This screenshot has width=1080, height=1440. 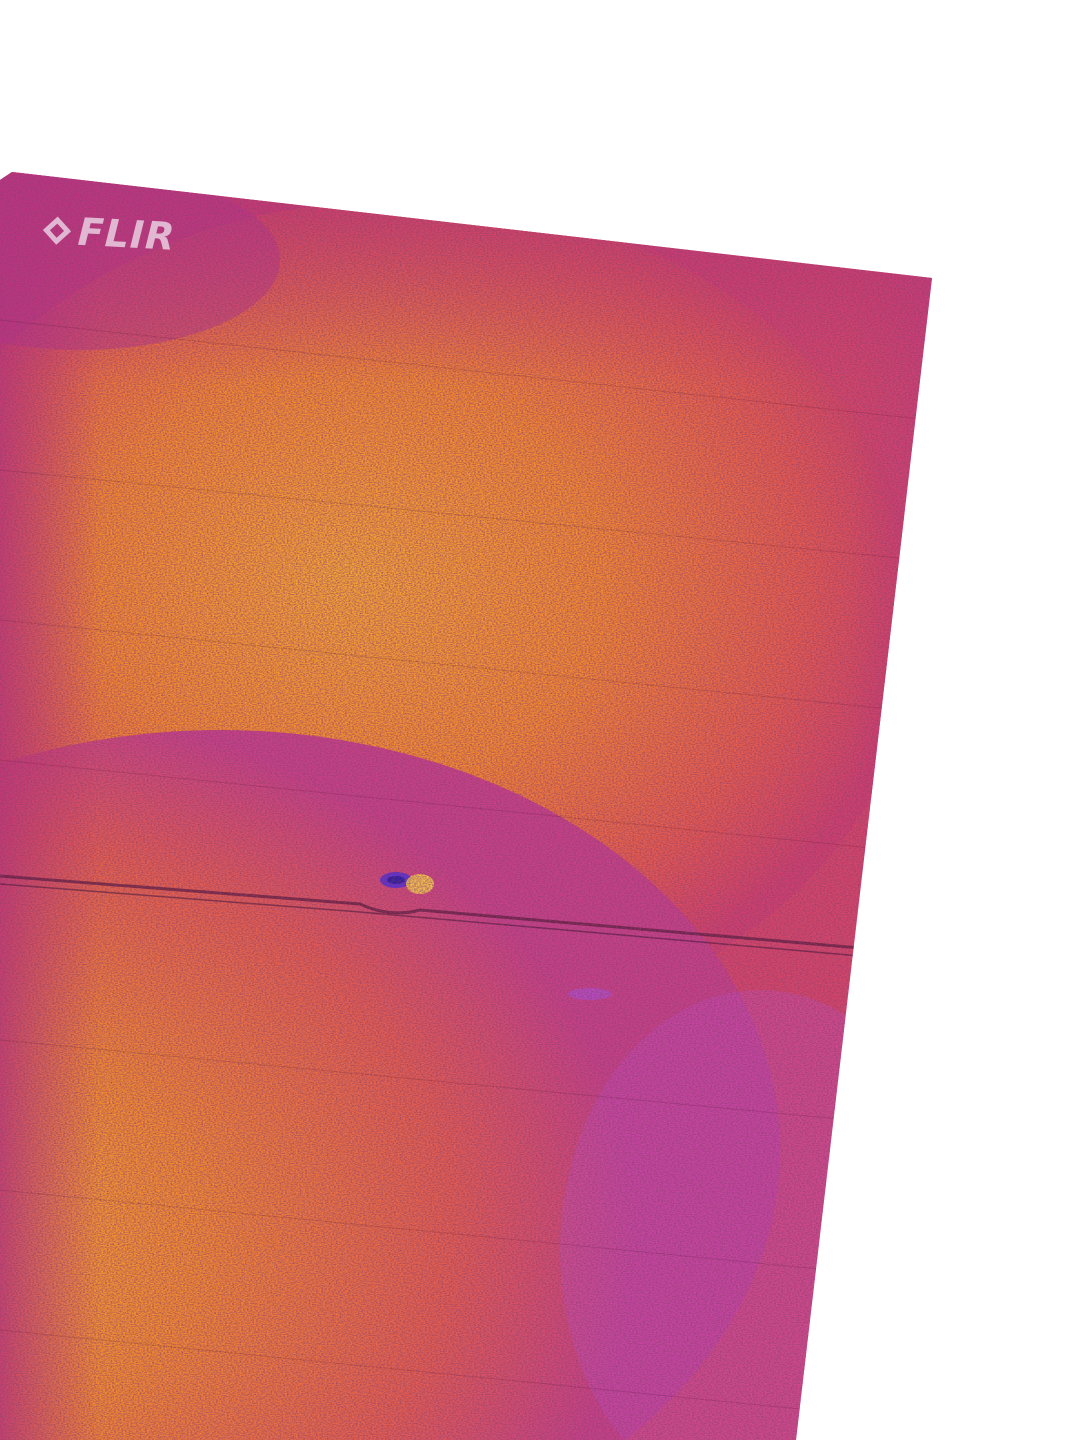 I want to click on flir-logo-text: FLIR, so click(x=126, y=234).